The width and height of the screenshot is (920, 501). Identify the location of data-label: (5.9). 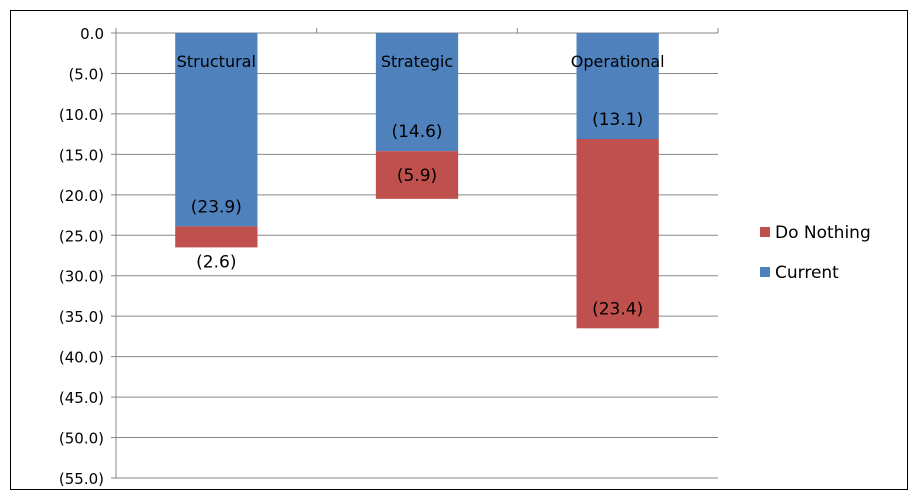
(417, 176).